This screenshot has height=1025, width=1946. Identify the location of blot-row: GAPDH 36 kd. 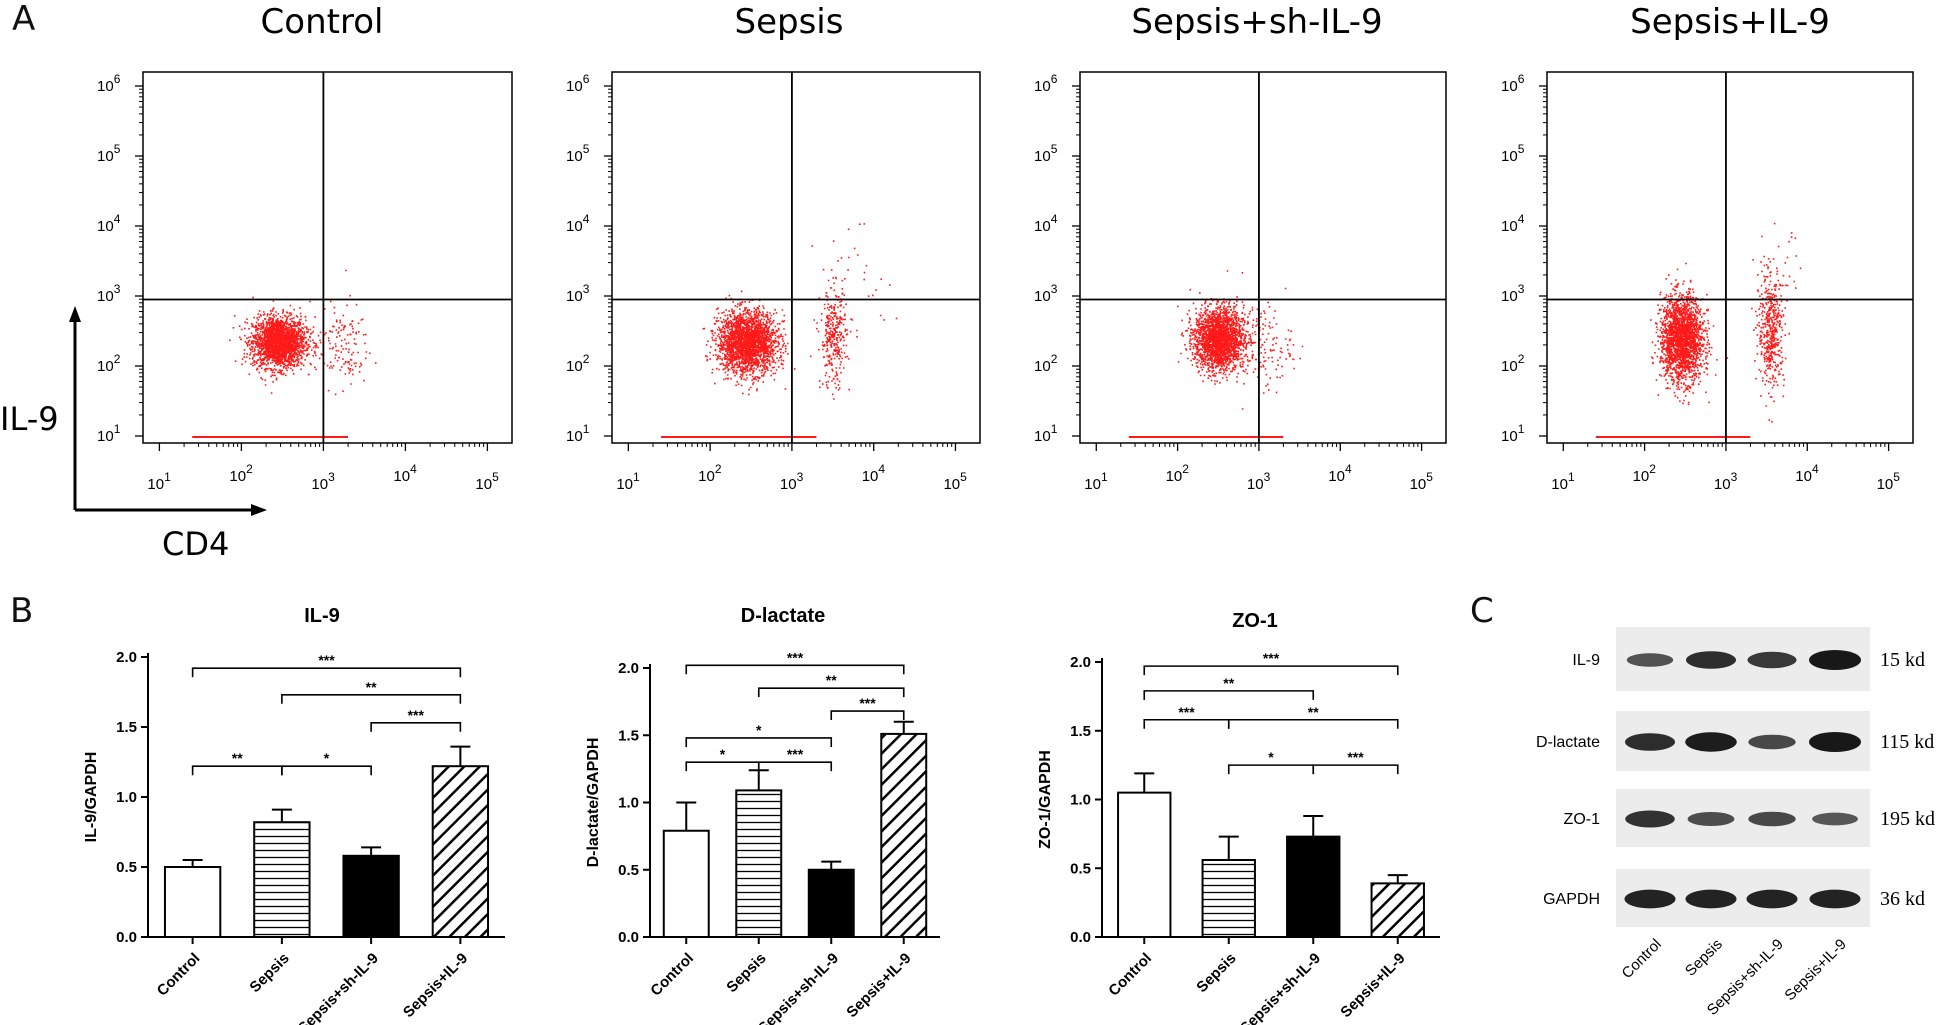
(1734, 898).